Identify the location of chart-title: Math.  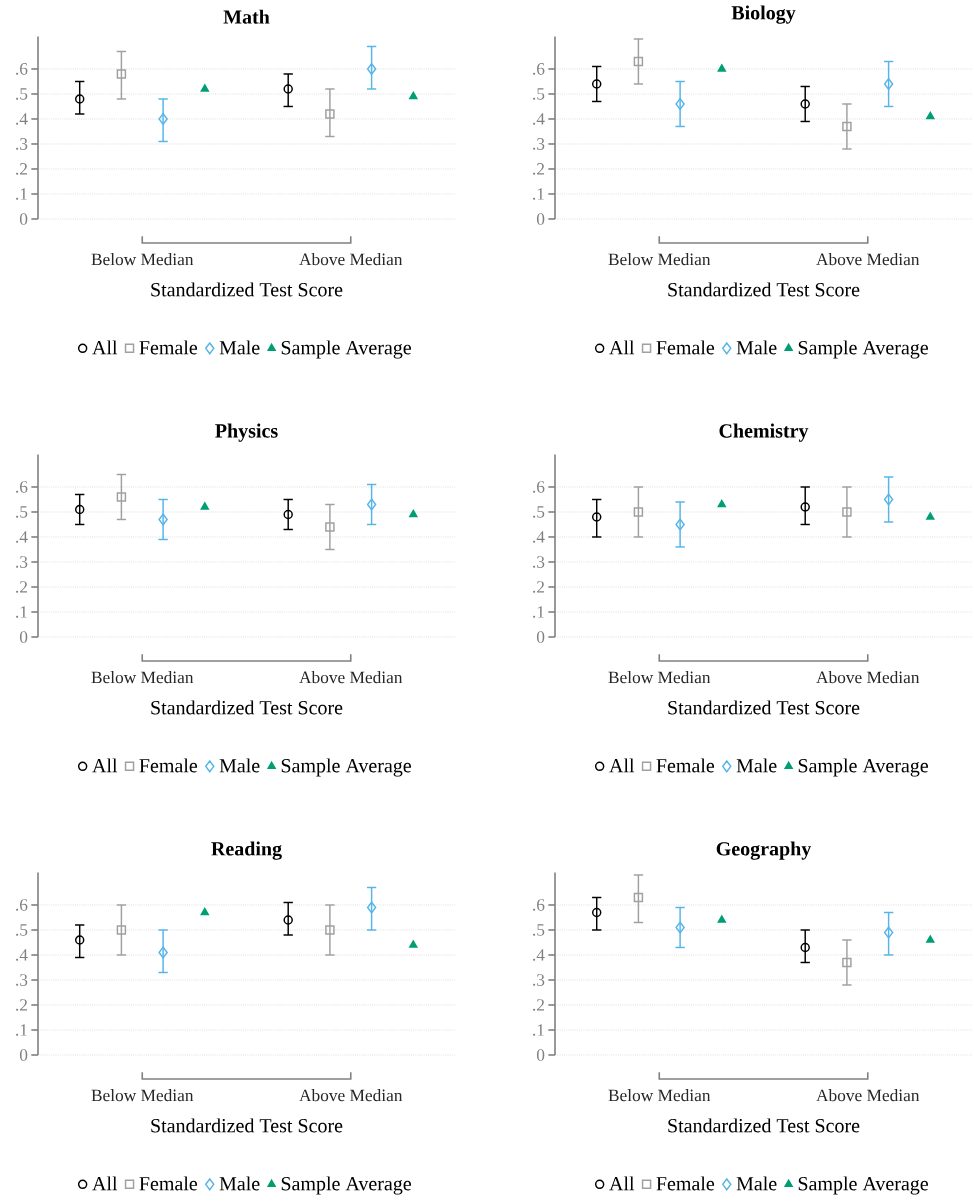
(246, 16).